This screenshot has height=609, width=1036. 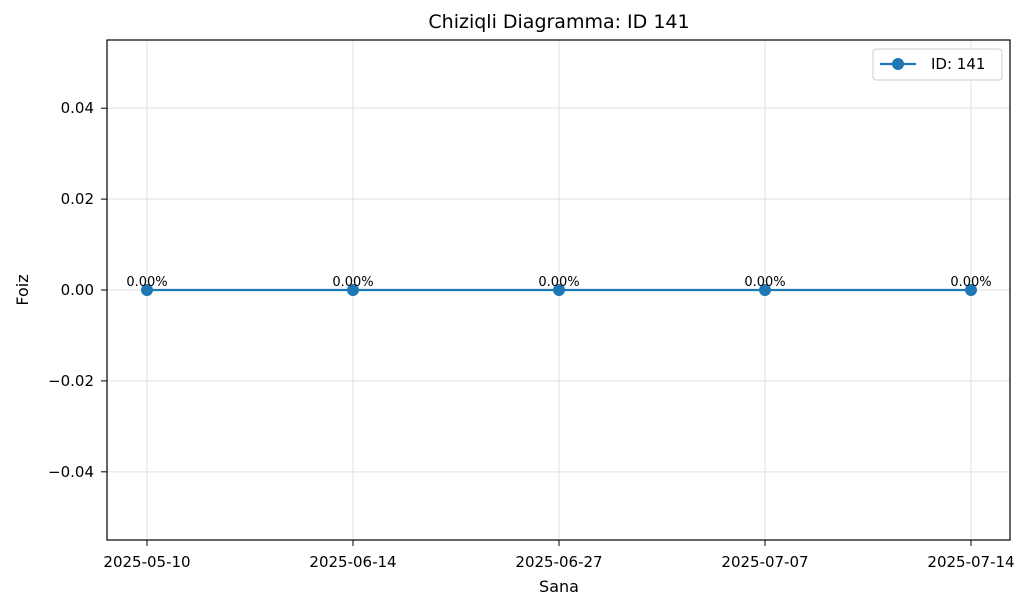 What do you see at coordinates (352, 562) in the screenshot?
I see `x-tick-label: 2025-06-14` at bounding box center [352, 562].